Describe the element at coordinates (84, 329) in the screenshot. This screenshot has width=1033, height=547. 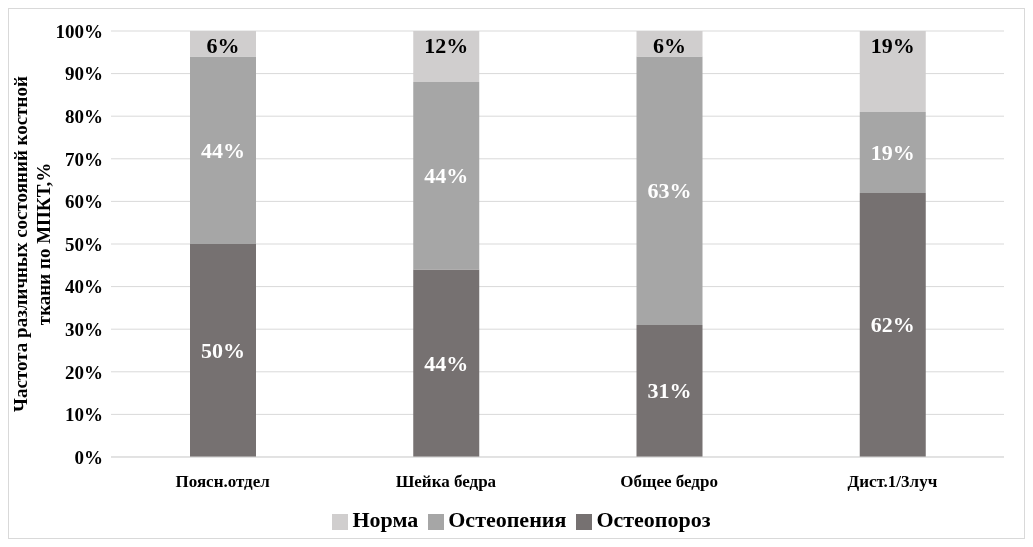
I see `y-tick-label: 30%` at that location.